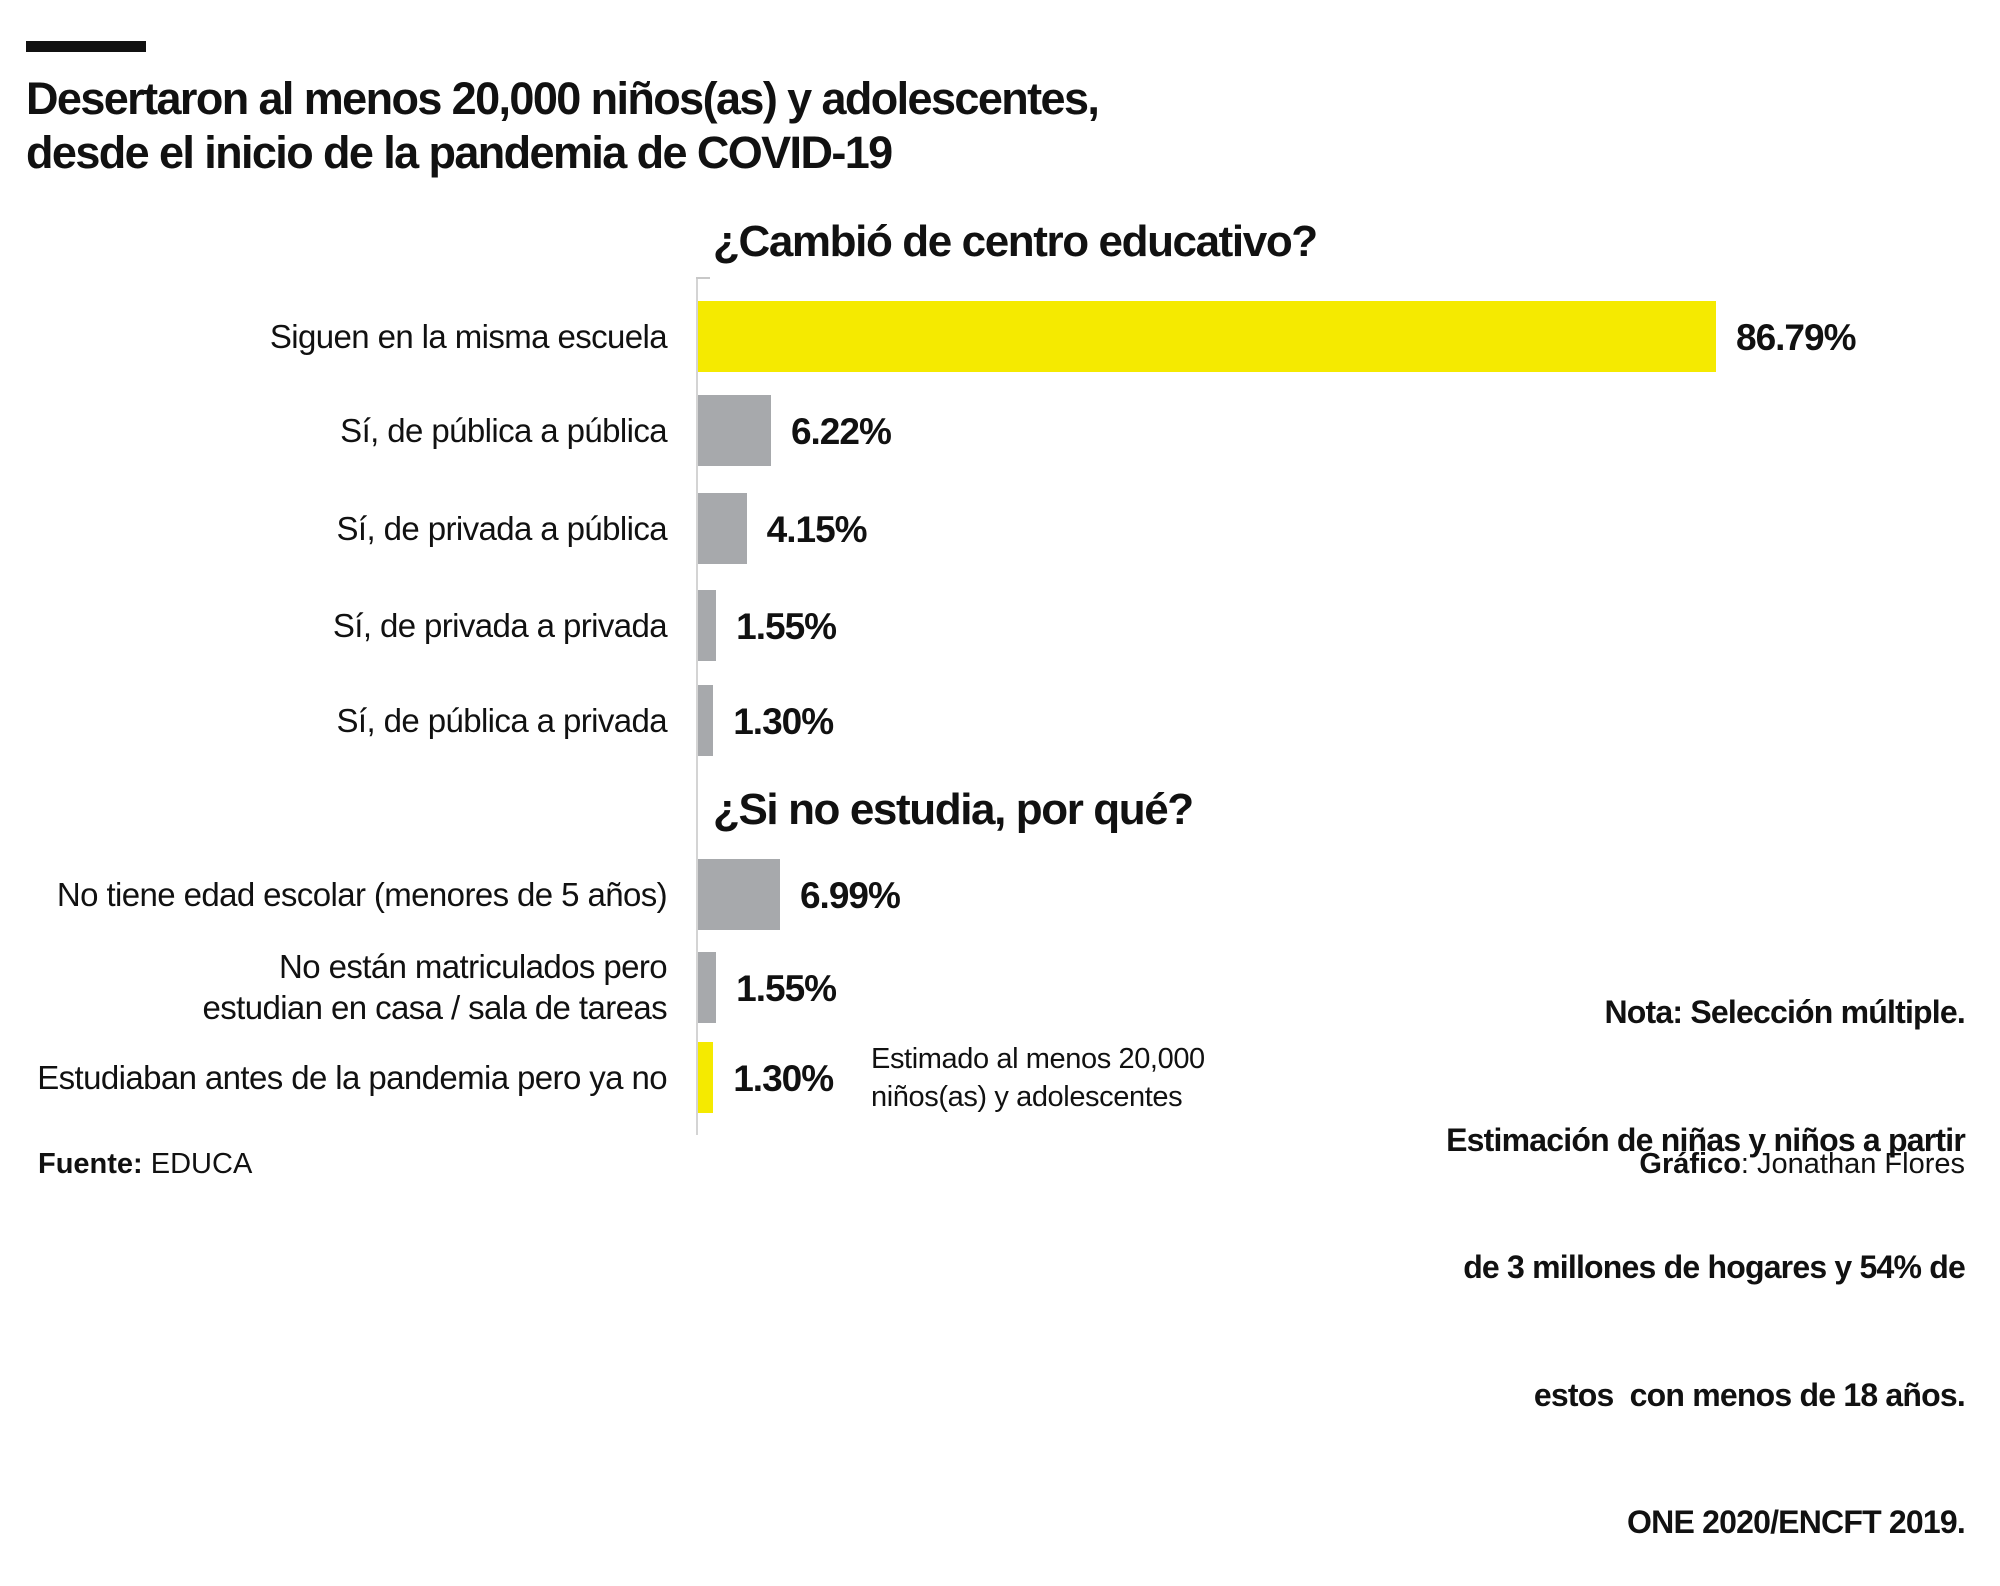 The image size is (2000, 1586). Describe the element at coordinates (1749, 1394) in the screenshot. I see `note-line-4: estos con menos de 18 años.` at that location.